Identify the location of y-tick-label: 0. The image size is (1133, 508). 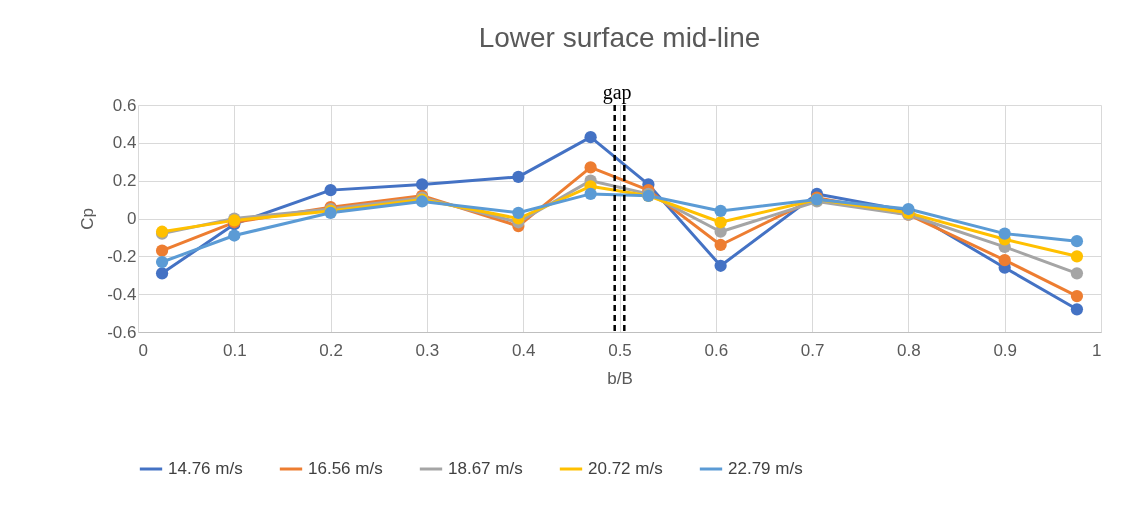
(132, 218).